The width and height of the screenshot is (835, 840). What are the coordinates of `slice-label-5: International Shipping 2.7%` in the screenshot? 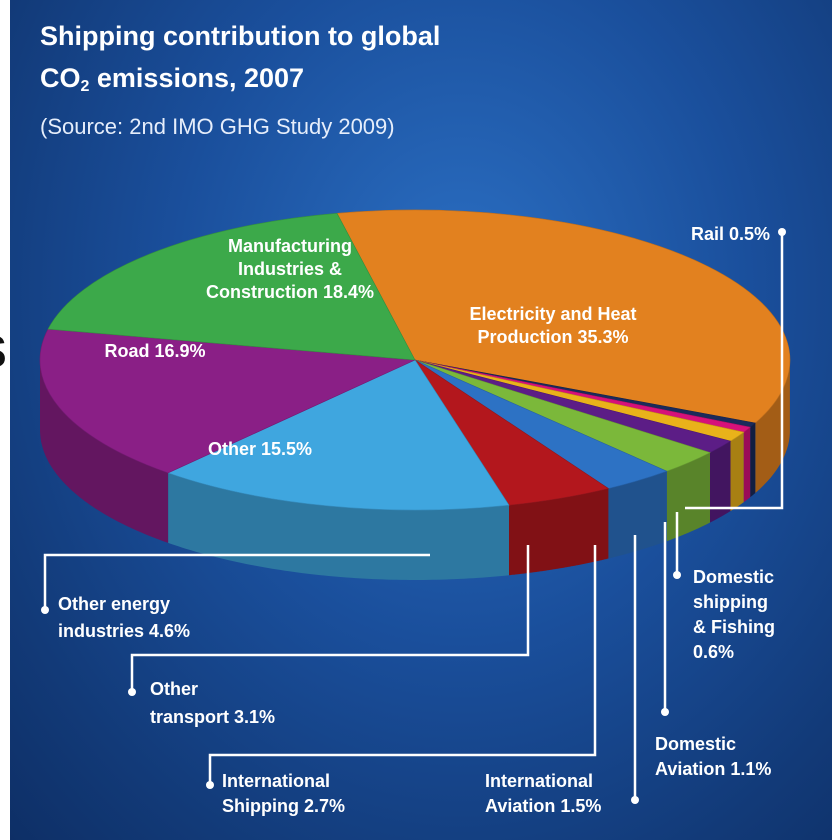 It's located at (283, 793).